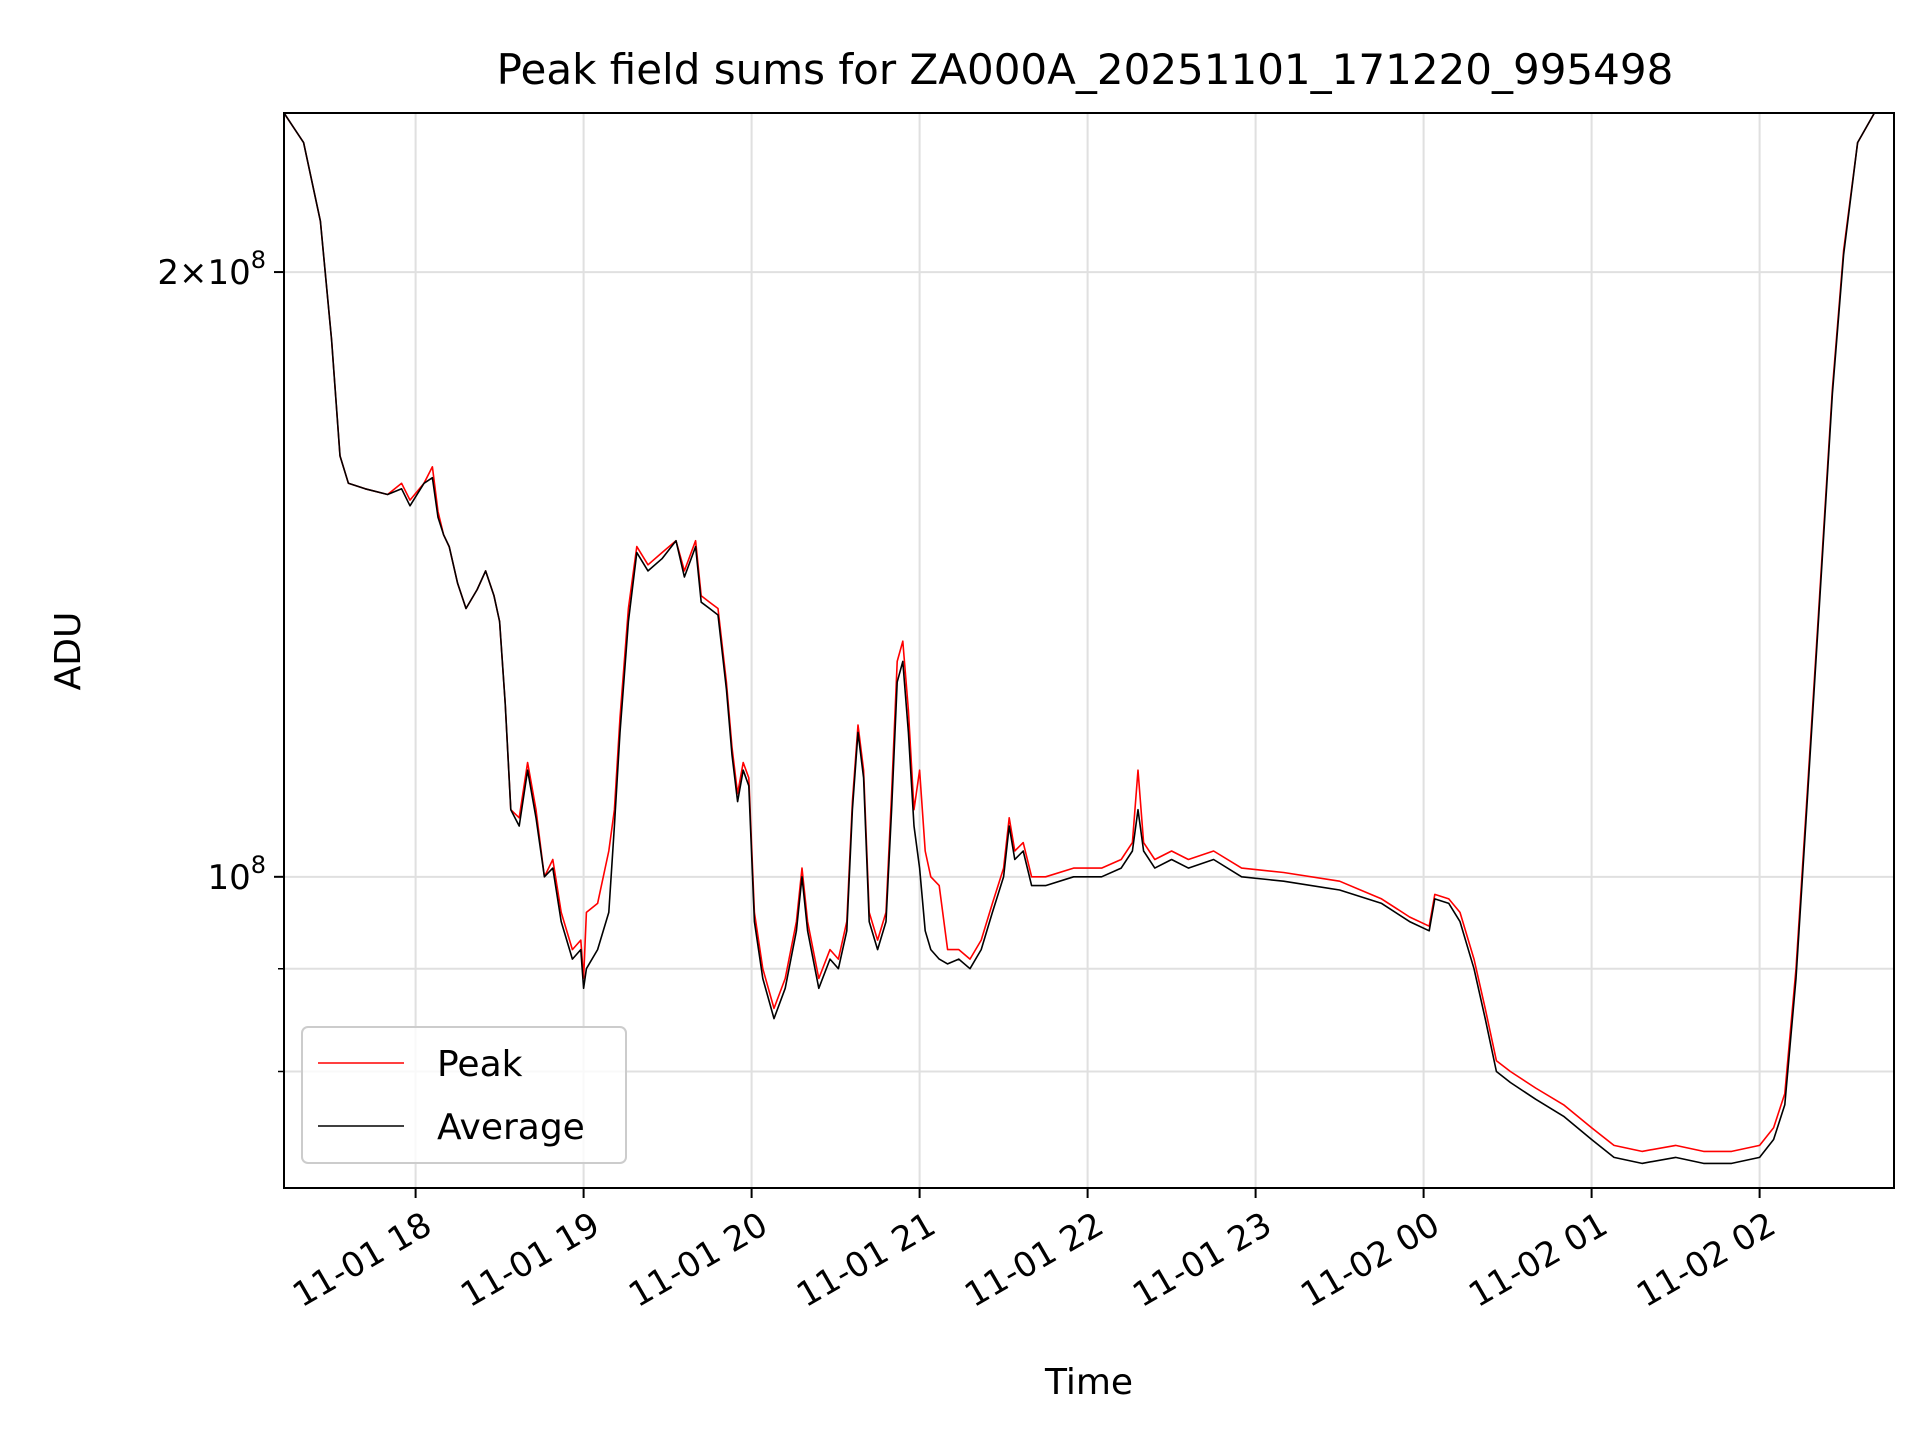  Describe the element at coordinates (68, 651) in the screenshot. I see `y-axis-label: ADU` at that location.